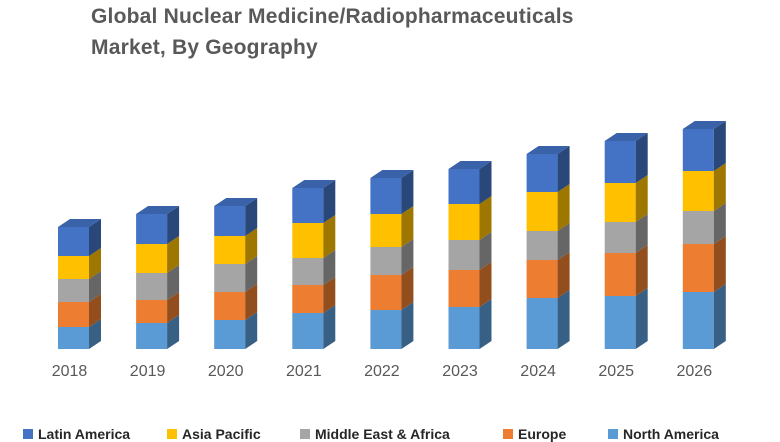 The image size is (780, 442). I want to click on bar-2023, so click(470, 255).